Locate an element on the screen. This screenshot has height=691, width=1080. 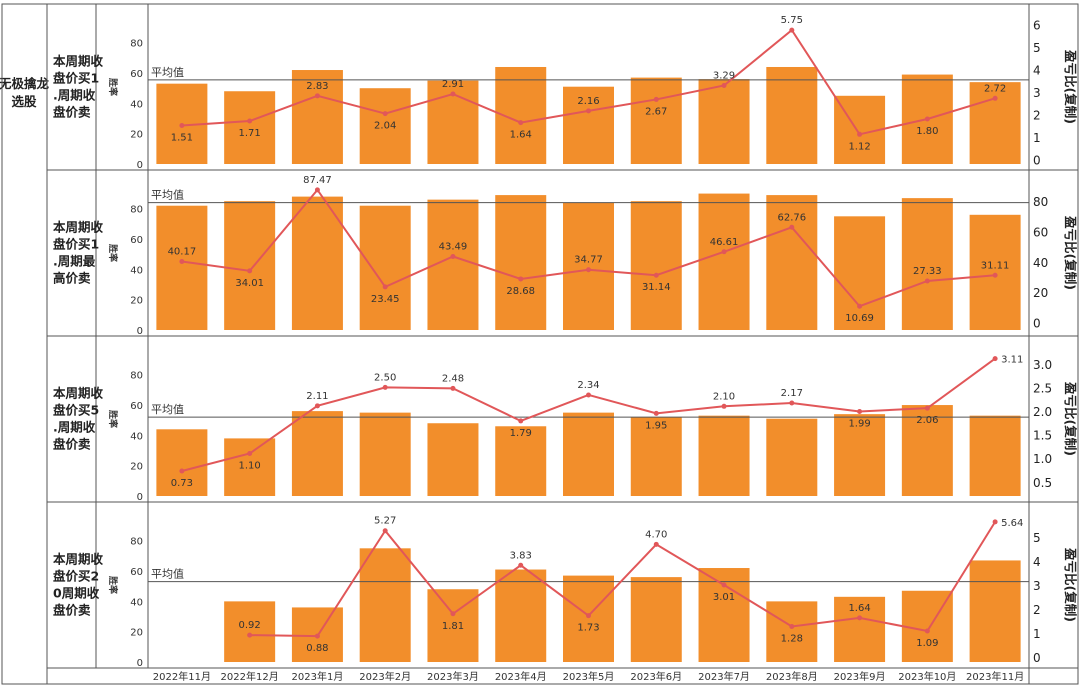
row-label: 本周期收 is located at coordinates (78, 393).